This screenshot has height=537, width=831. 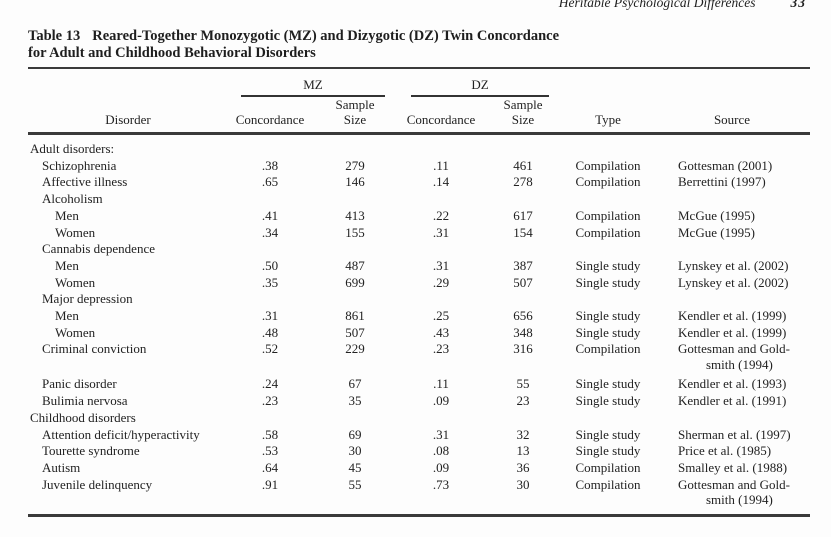 What do you see at coordinates (441, 182) in the screenshot?
I see `dz-concordance-cell: .14` at bounding box center [441, 182].